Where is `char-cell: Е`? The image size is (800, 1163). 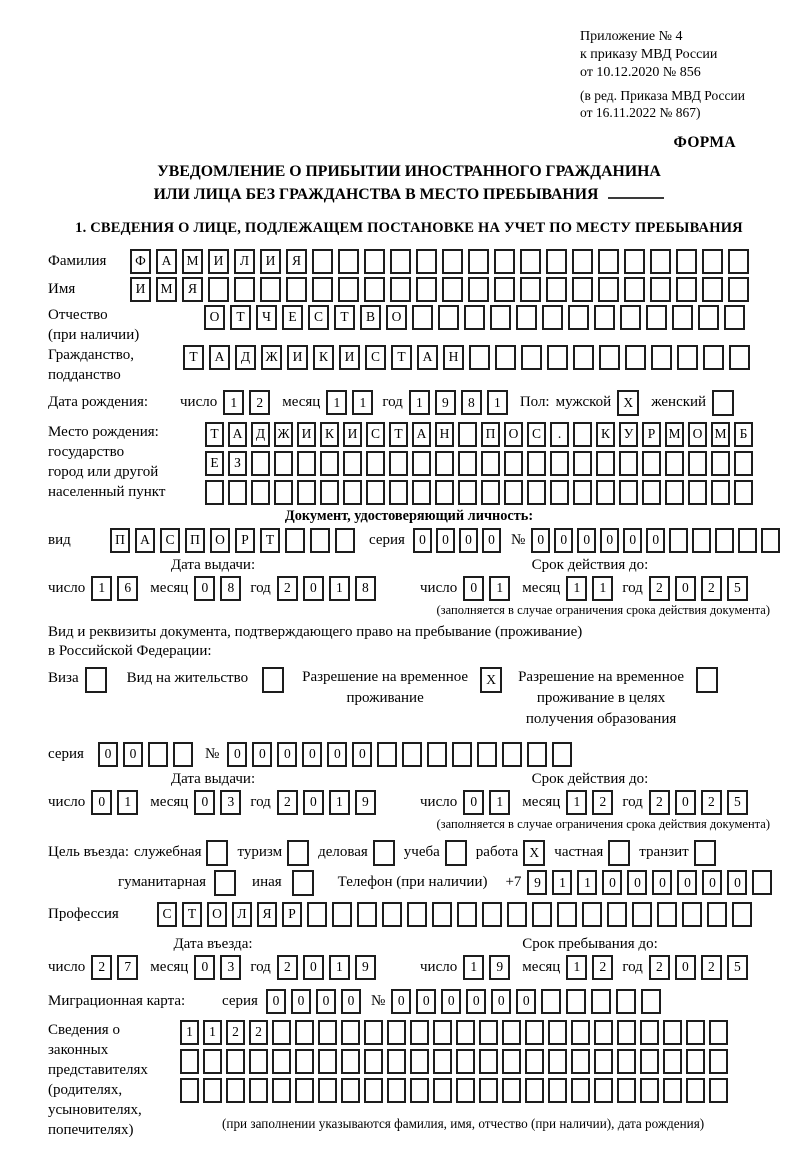 char-cell: Е is located at coordinates (292, 317).